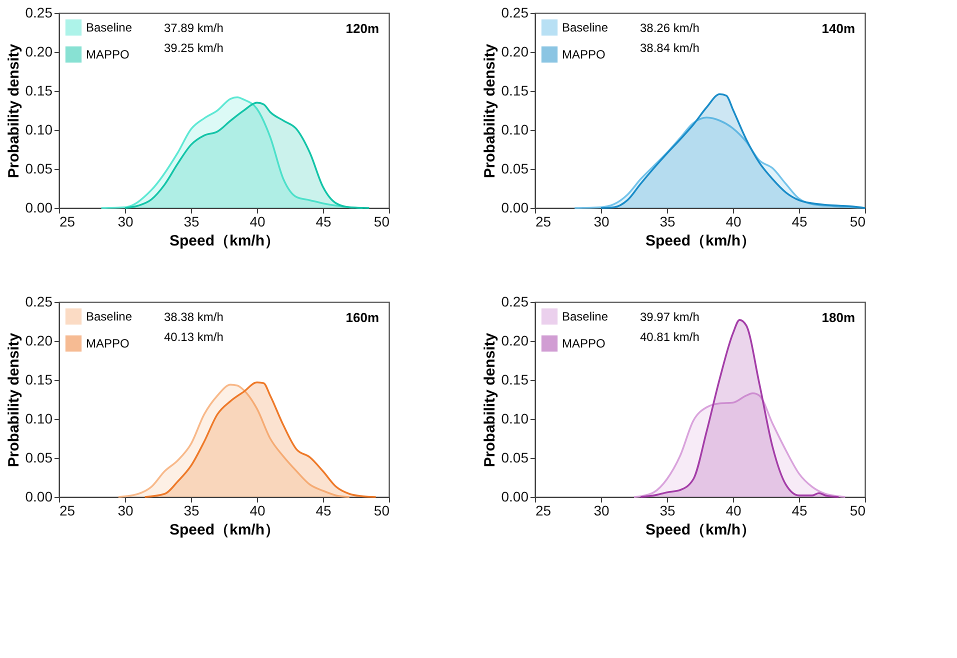  I want to click on annotation: 40.81 km/h, so click(670, 337).